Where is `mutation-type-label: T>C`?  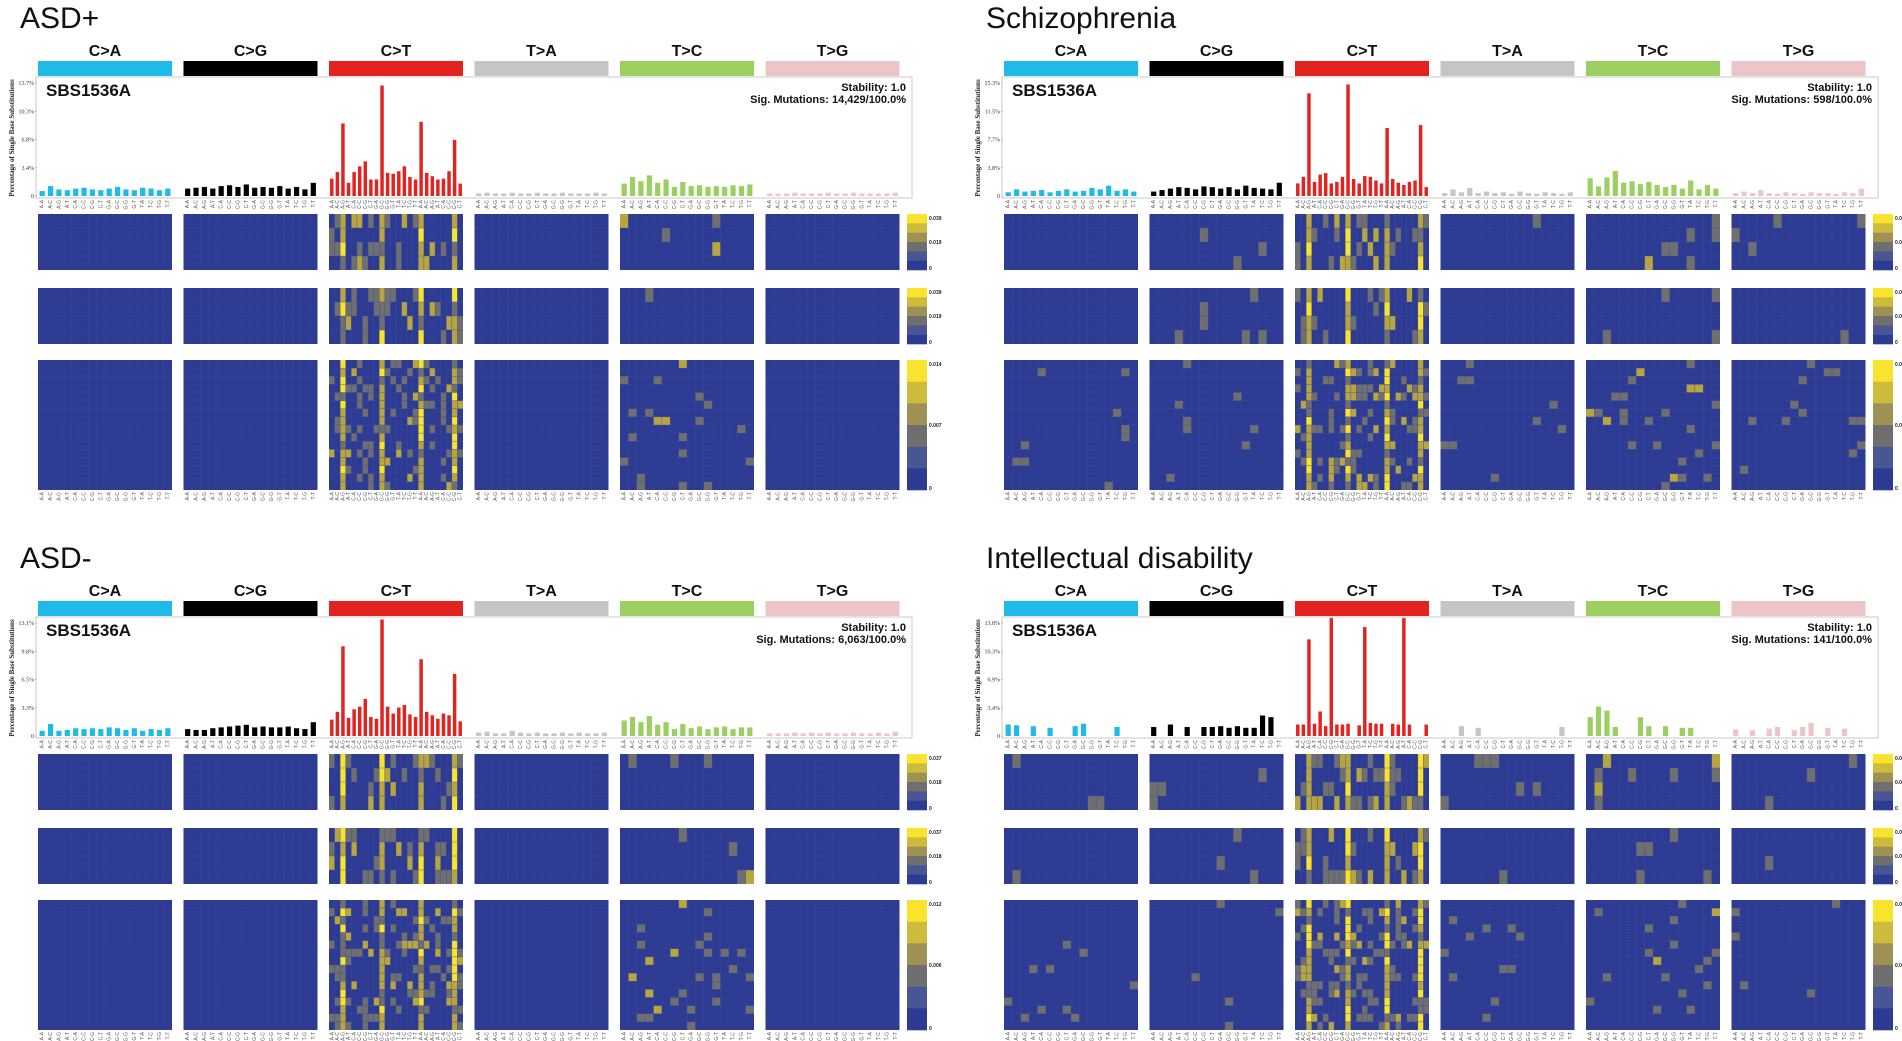
mutation-type-label: T>C is located at coordinates (1653, 51).